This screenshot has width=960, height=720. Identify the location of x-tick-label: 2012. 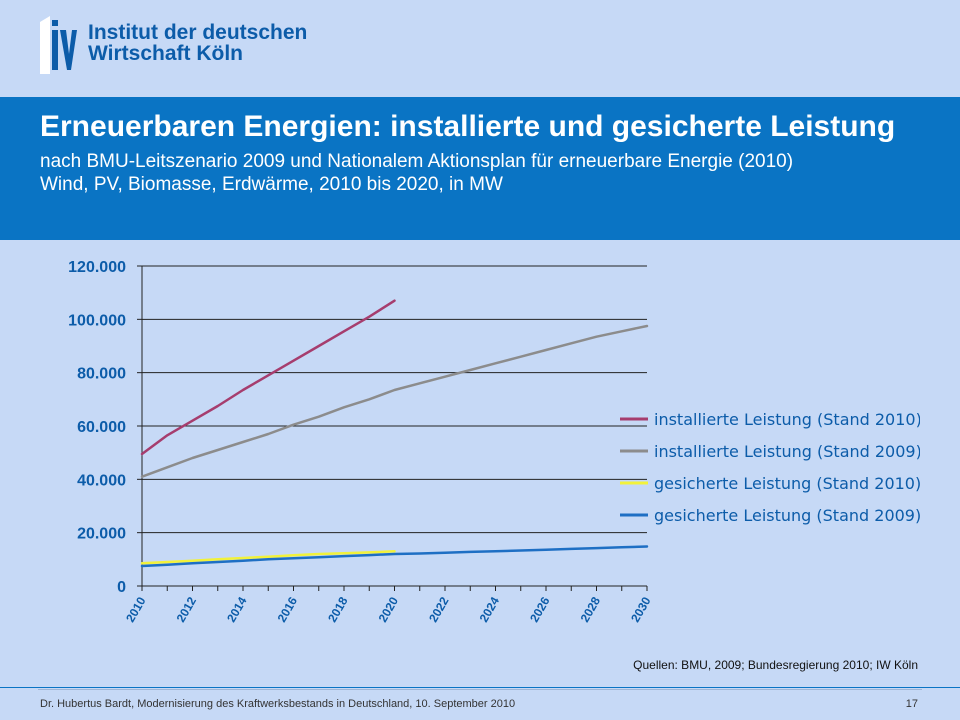
(187, 609).